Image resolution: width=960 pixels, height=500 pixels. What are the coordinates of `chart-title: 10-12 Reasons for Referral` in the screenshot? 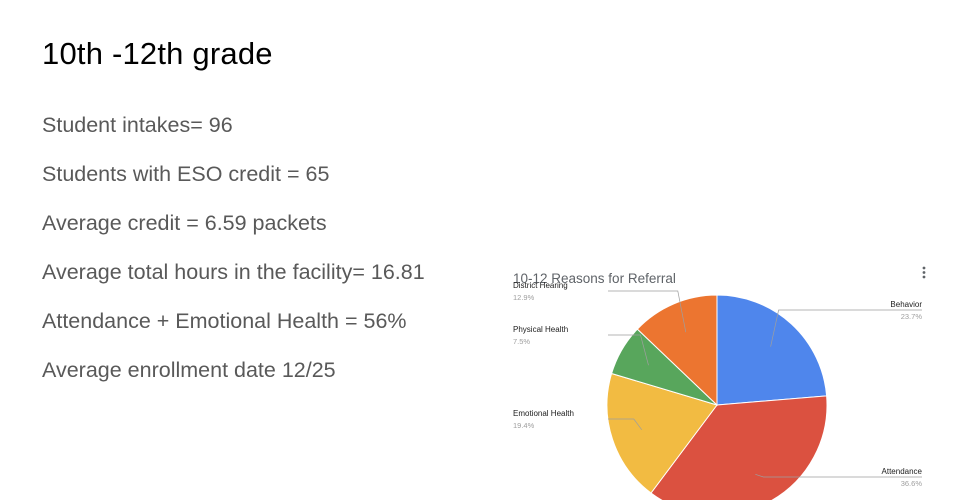 It's located at (594, 278).